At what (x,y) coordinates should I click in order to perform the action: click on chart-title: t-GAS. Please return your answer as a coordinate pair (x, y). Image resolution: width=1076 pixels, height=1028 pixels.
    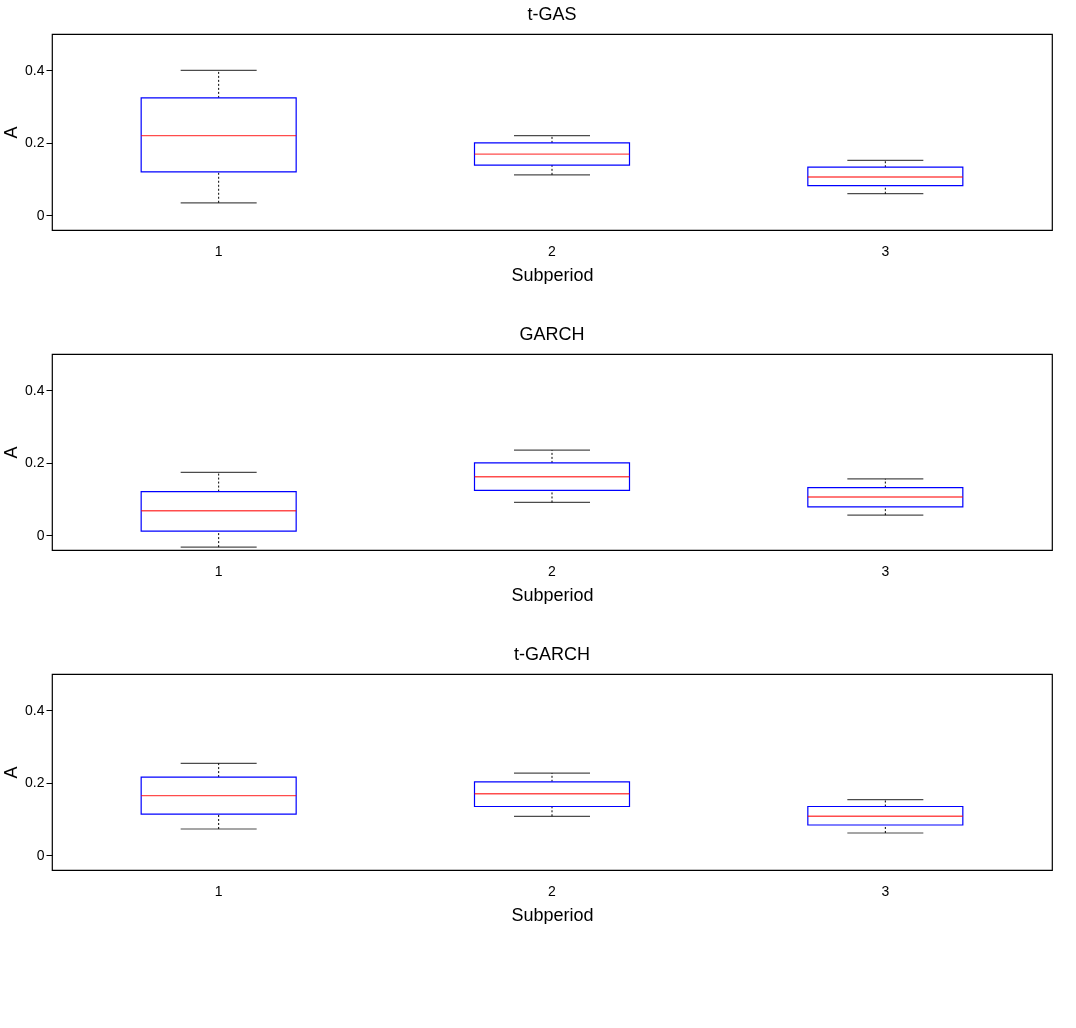
    Looking at the image, I should click on (552, 14).